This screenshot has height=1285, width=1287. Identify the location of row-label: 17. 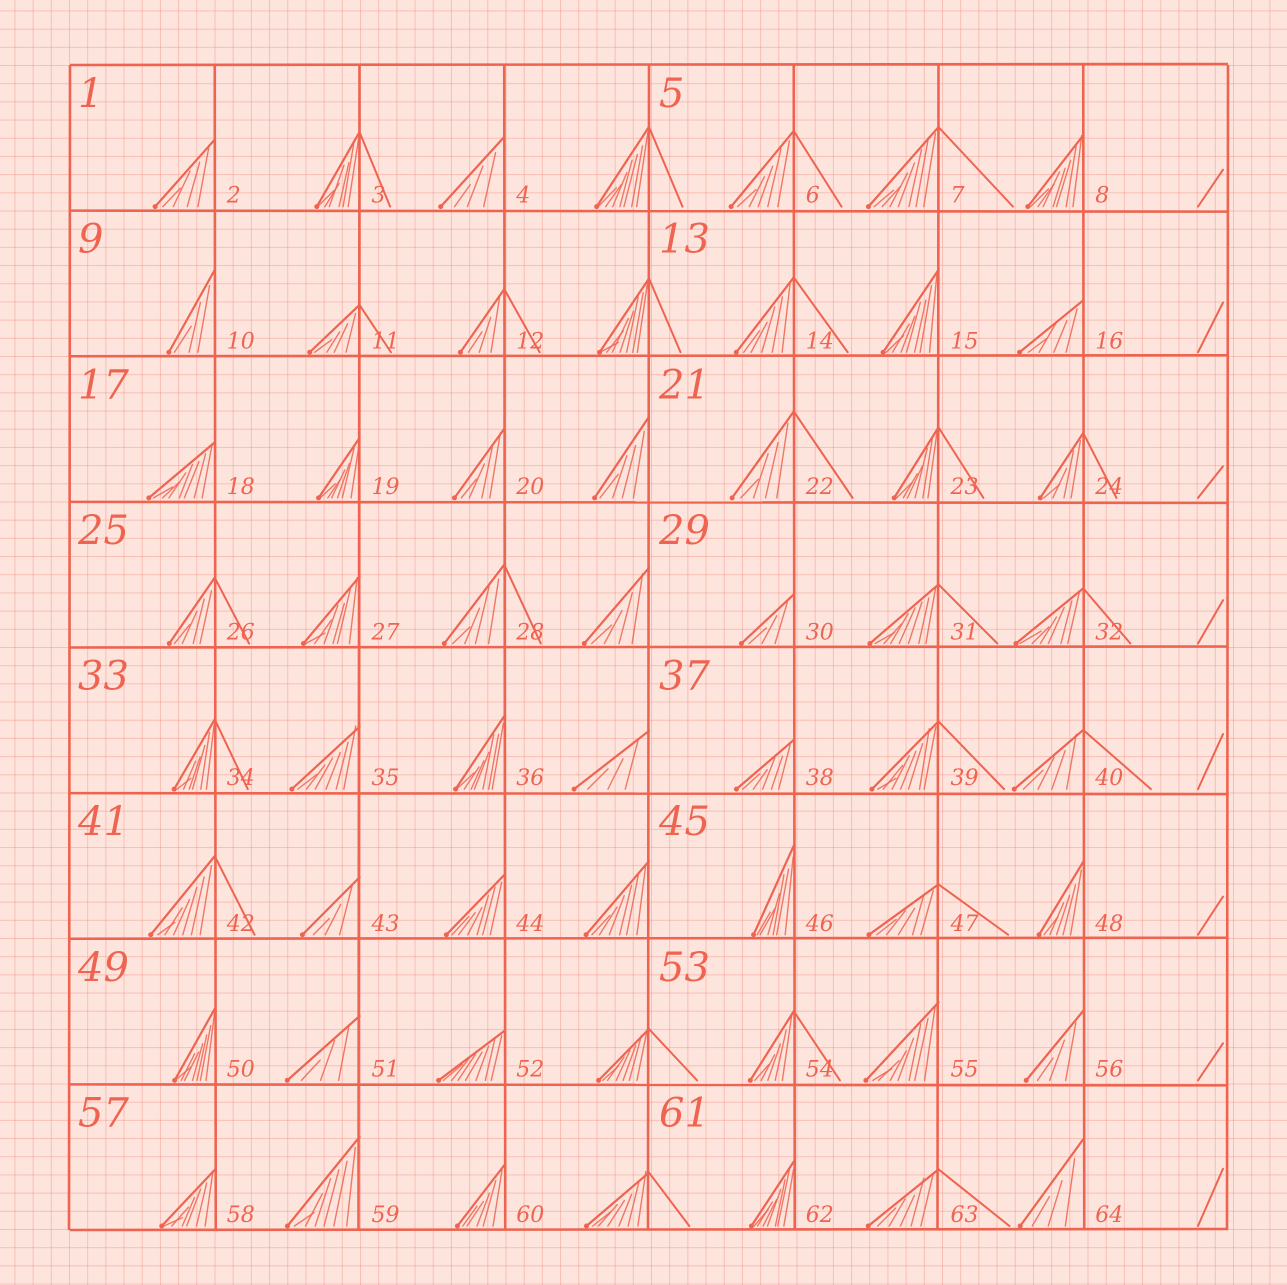
(103, 385).